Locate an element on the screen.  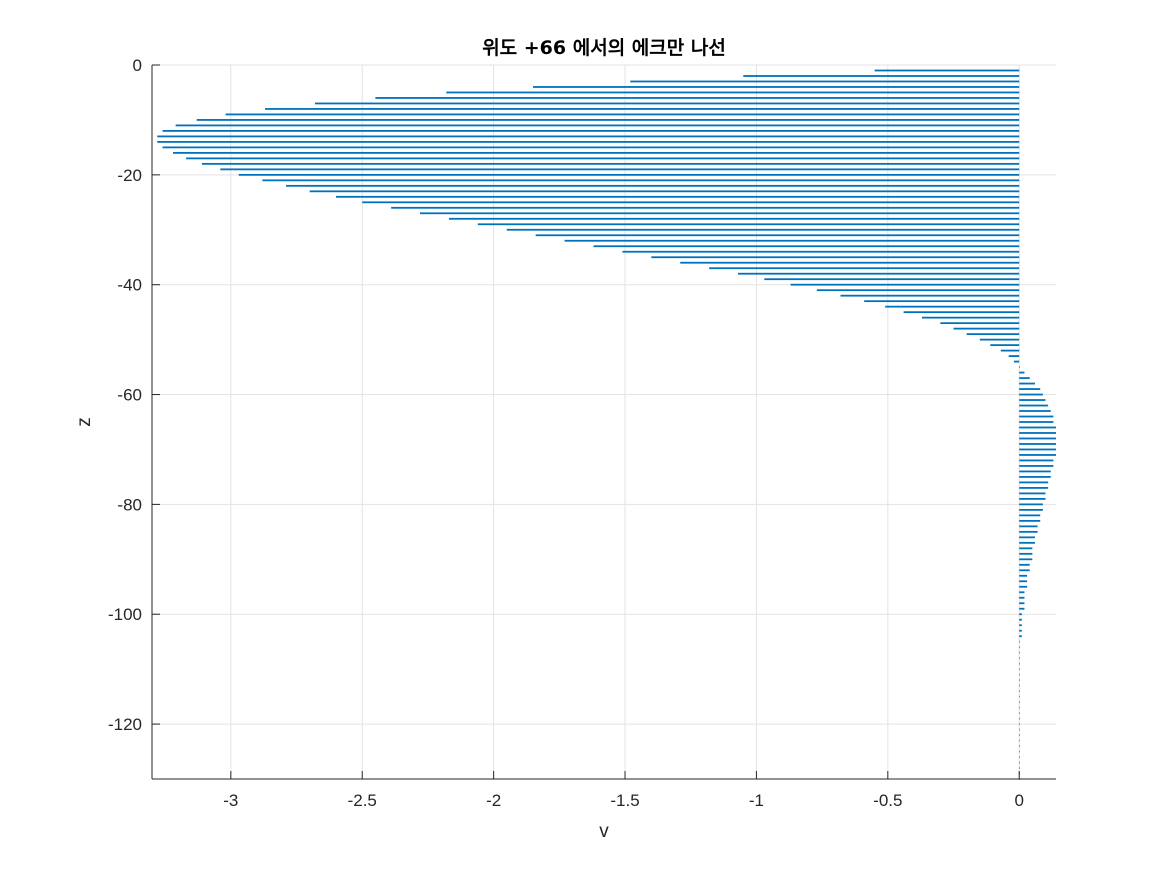
x-tick-label: -2 is located at coordinates (493, 800).